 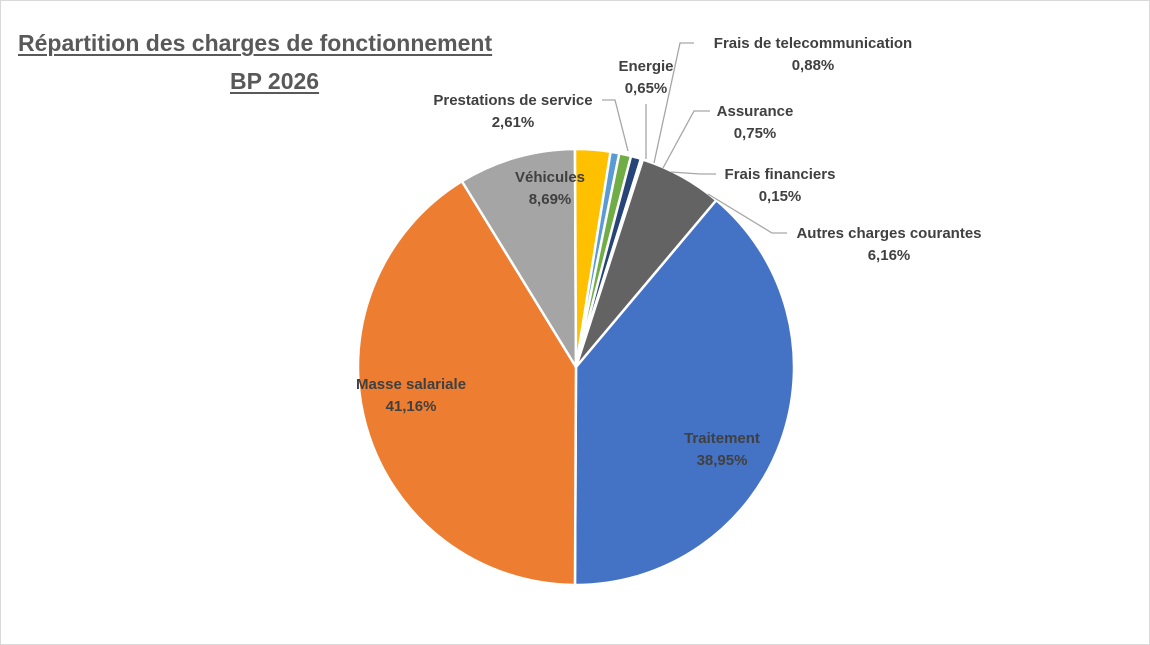 What do you see at coordinates (684, 392) in the screenshot?
I see `pie-slice-traitement` at bounding box center [684, 392].